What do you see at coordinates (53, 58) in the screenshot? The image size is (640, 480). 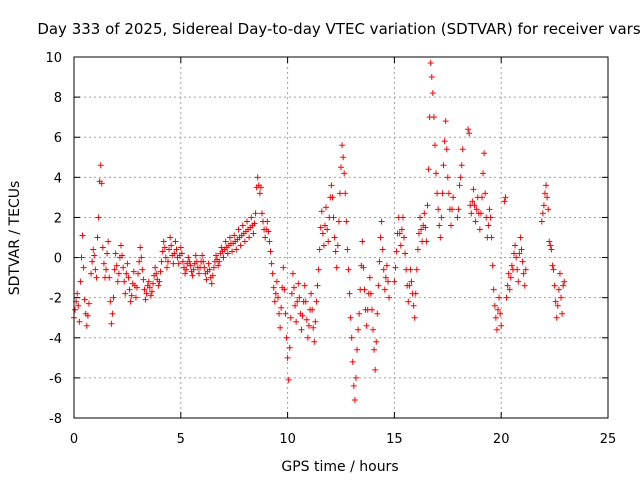 I see `y-tick-label: 10` at bounding box center [53, 58].